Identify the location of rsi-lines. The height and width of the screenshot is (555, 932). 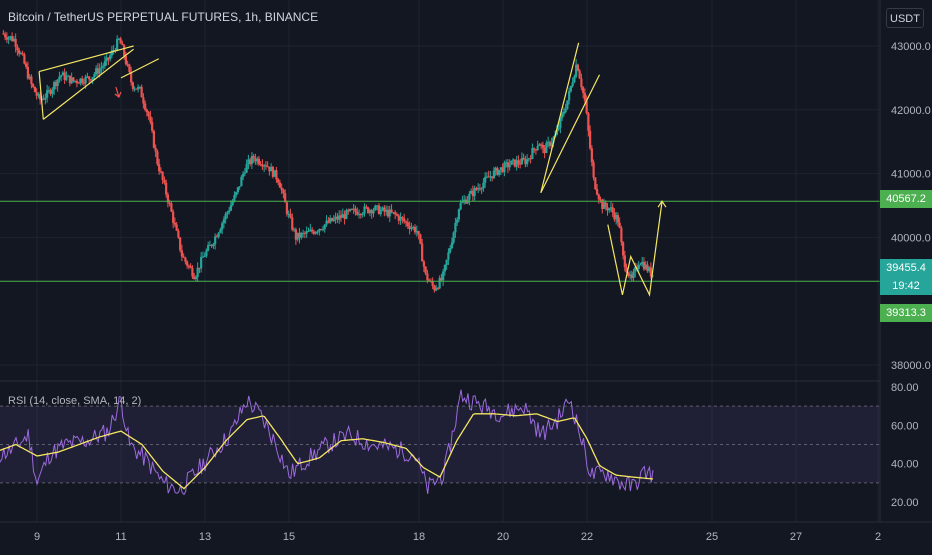
(327, 442).